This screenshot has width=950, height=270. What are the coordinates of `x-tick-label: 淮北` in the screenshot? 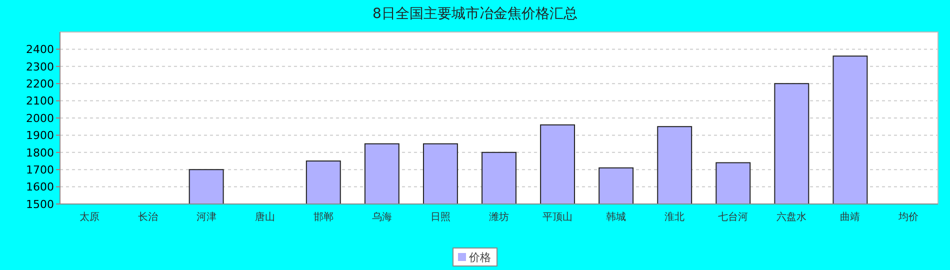 It's located at (674, 217).